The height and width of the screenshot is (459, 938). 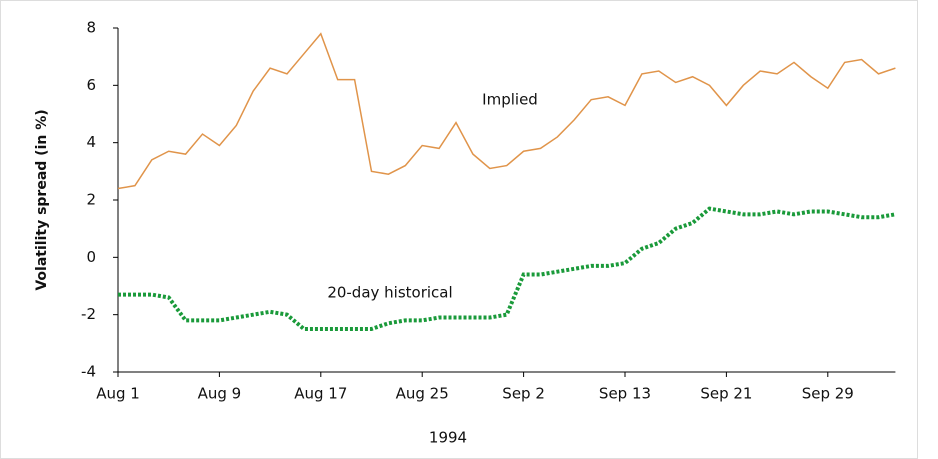 I want to click on y-tick-label: 2, so click(x=91, y=200).